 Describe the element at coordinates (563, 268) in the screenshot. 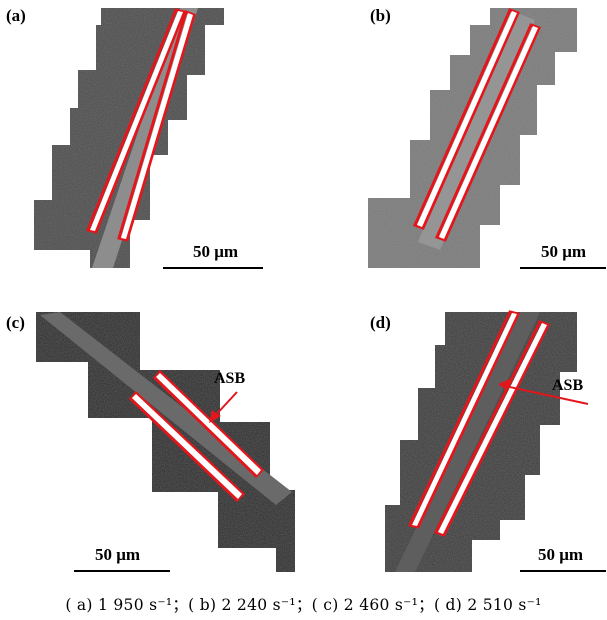

I see `panel-b-scale-bar` at that location.